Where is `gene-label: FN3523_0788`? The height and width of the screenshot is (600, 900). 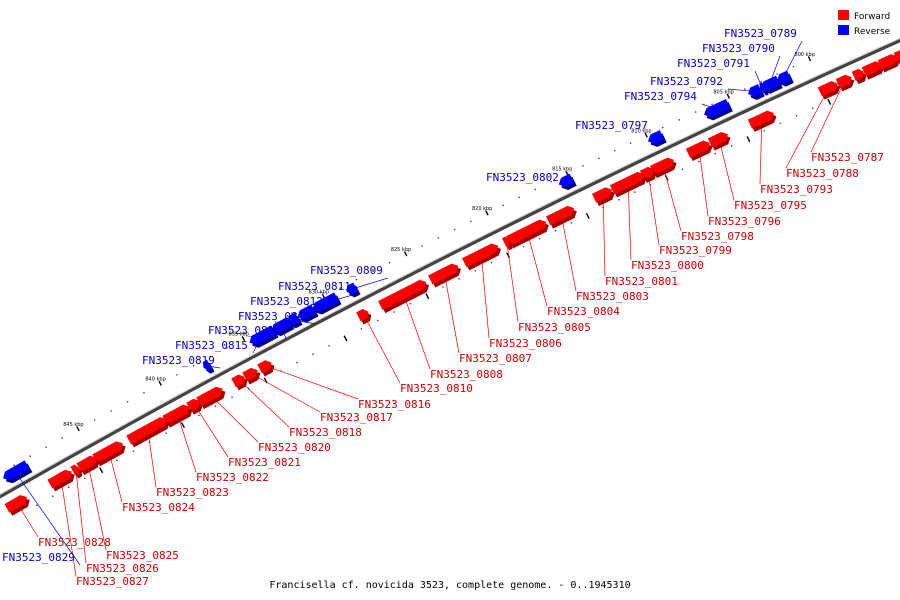 gene-label: FN3523_0788 is located at coordinates (822, 173).